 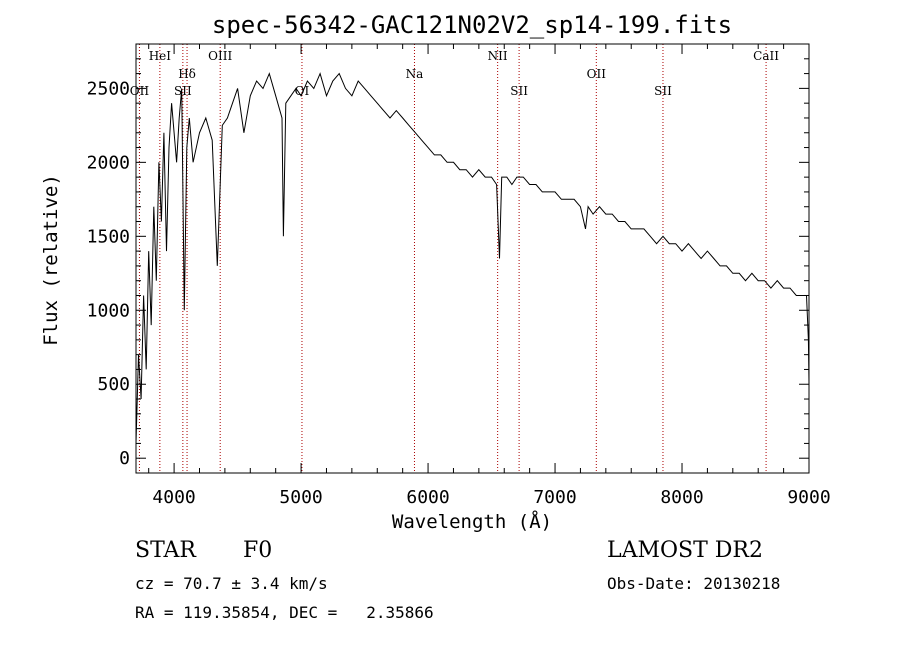 I want to click on x-tick-label-1: 5000, so click(x=300, y=497).